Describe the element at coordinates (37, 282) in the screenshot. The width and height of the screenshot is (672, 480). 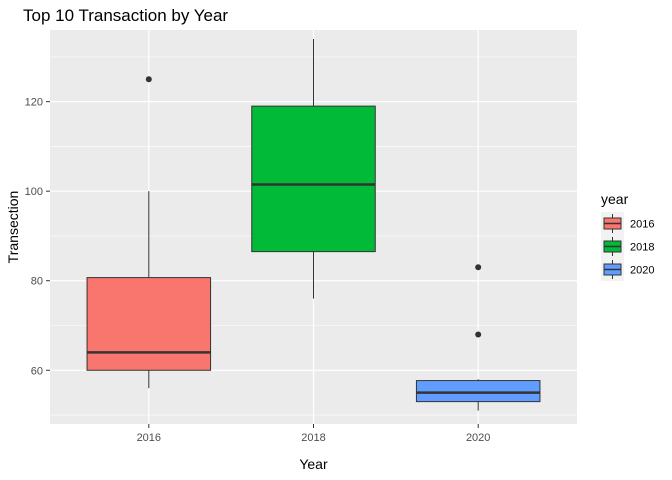
I see `y-tick-label: 80` at that location.